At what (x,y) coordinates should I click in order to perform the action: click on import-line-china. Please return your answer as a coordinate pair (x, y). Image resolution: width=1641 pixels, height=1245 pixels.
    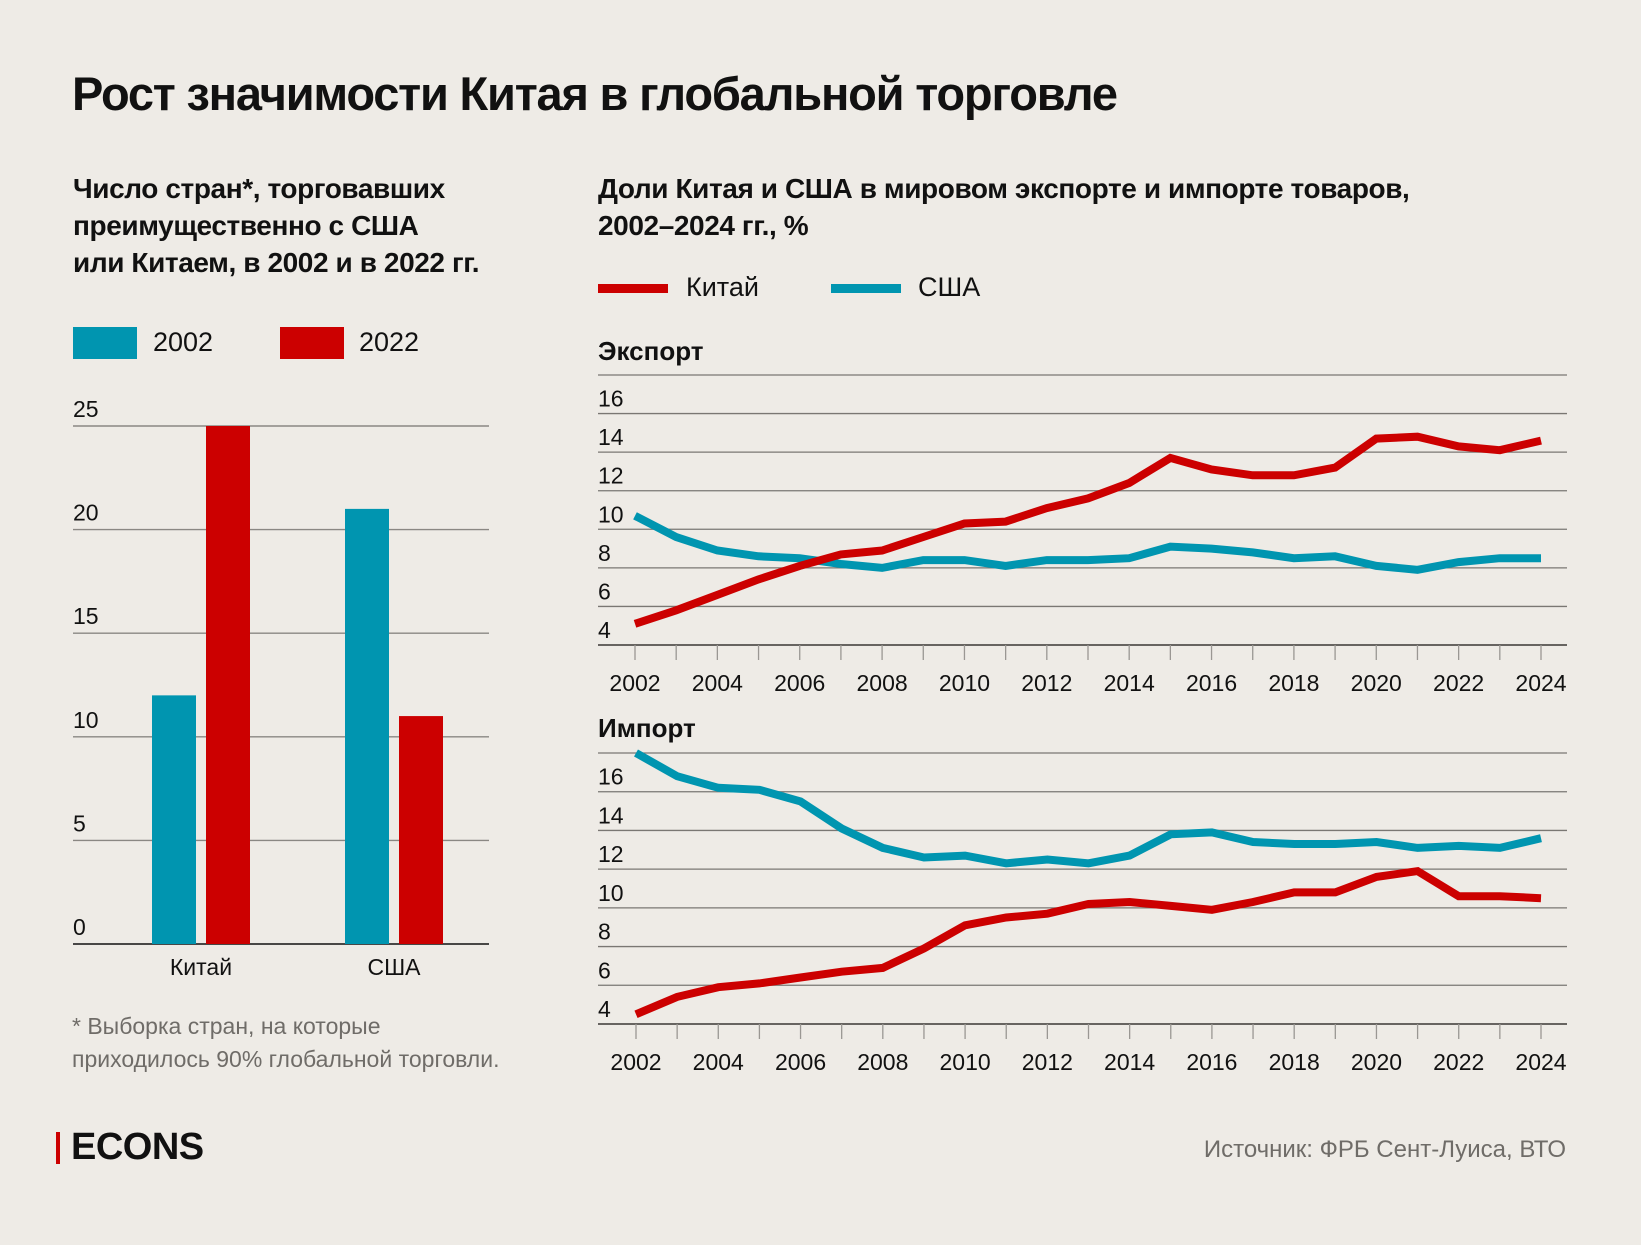
    Looking at the image, I should click on (1088, 942).